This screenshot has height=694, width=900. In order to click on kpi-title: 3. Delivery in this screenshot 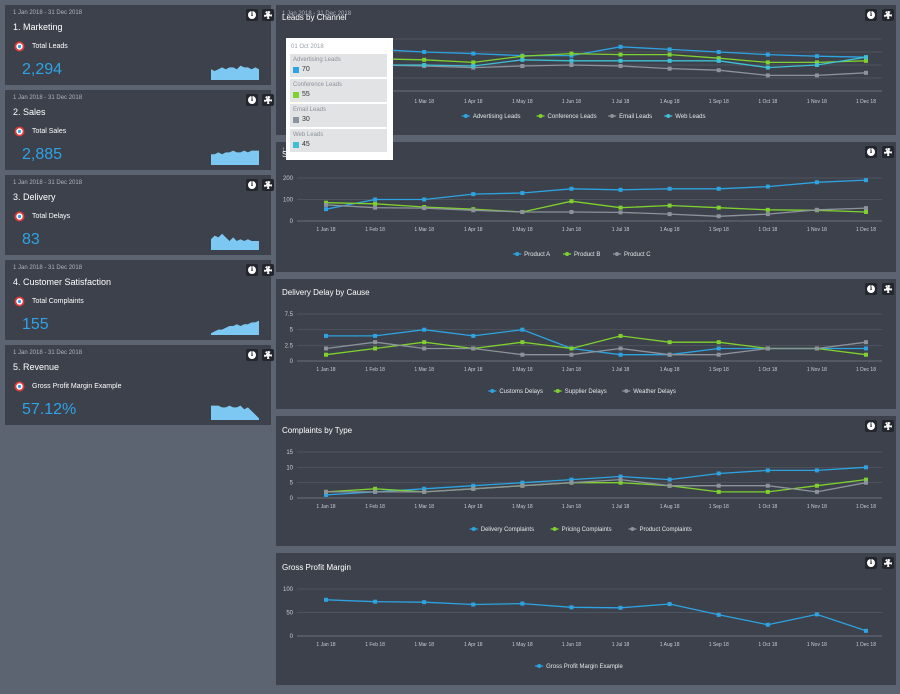, I will do `click(34, 197)`.